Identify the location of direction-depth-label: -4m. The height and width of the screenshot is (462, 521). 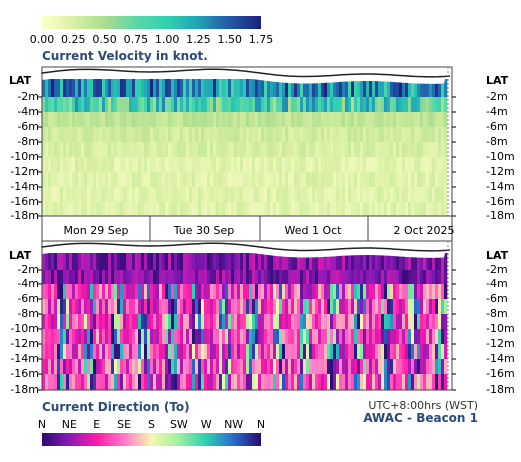
(28, 283).